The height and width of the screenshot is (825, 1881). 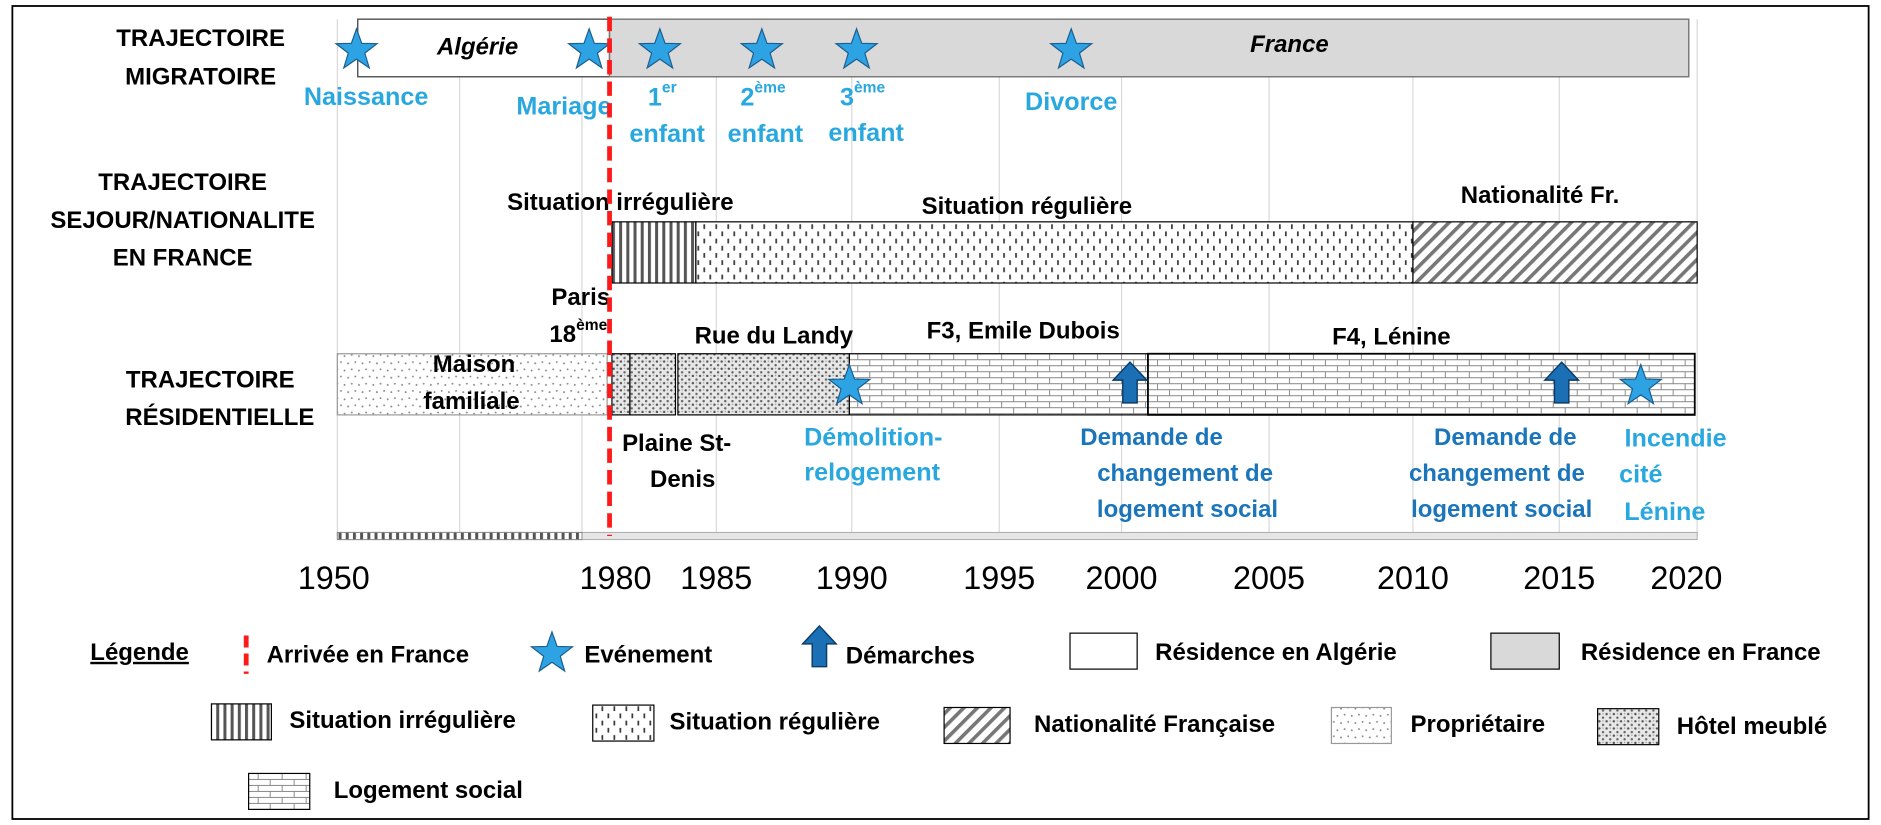 I want to click on residence-label: Rue du Landy, so click(x=774, y=335).